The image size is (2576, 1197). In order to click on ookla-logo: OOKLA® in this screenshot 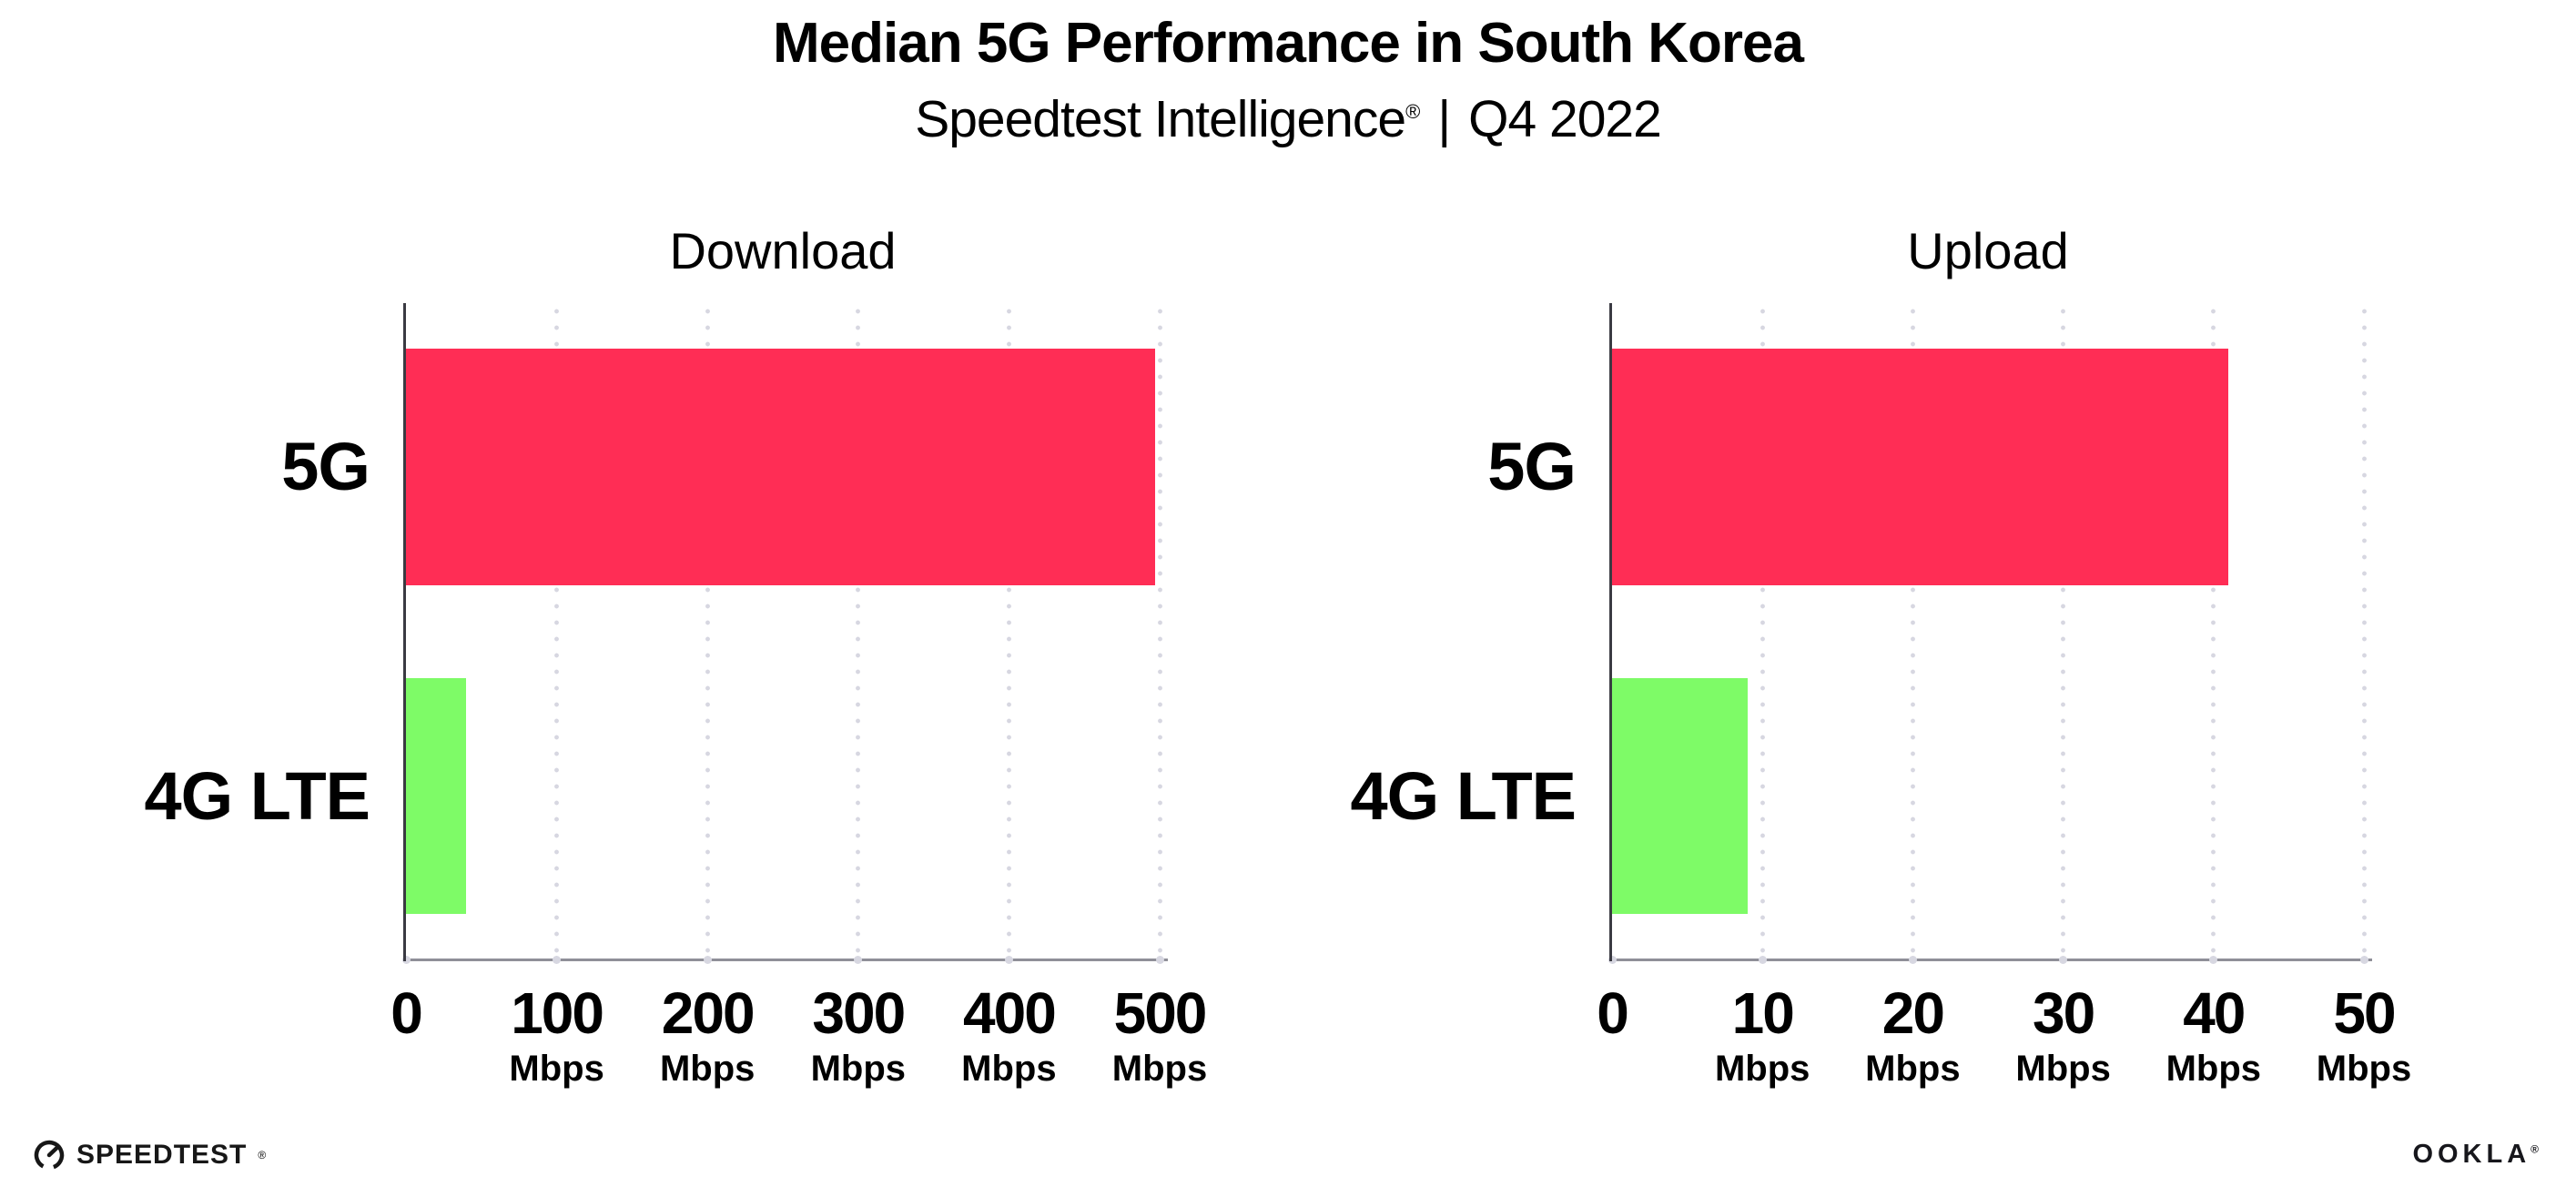, I will do `click(2477, 1155)`.